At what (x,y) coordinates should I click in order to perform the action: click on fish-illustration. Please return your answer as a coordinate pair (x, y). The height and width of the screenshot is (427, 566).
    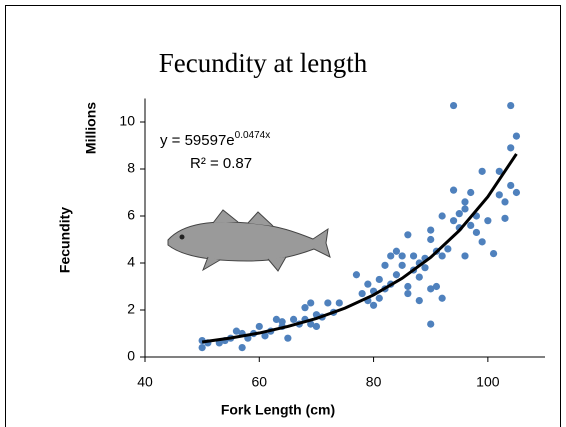
    Looking at the image, I should click on (249, 240).